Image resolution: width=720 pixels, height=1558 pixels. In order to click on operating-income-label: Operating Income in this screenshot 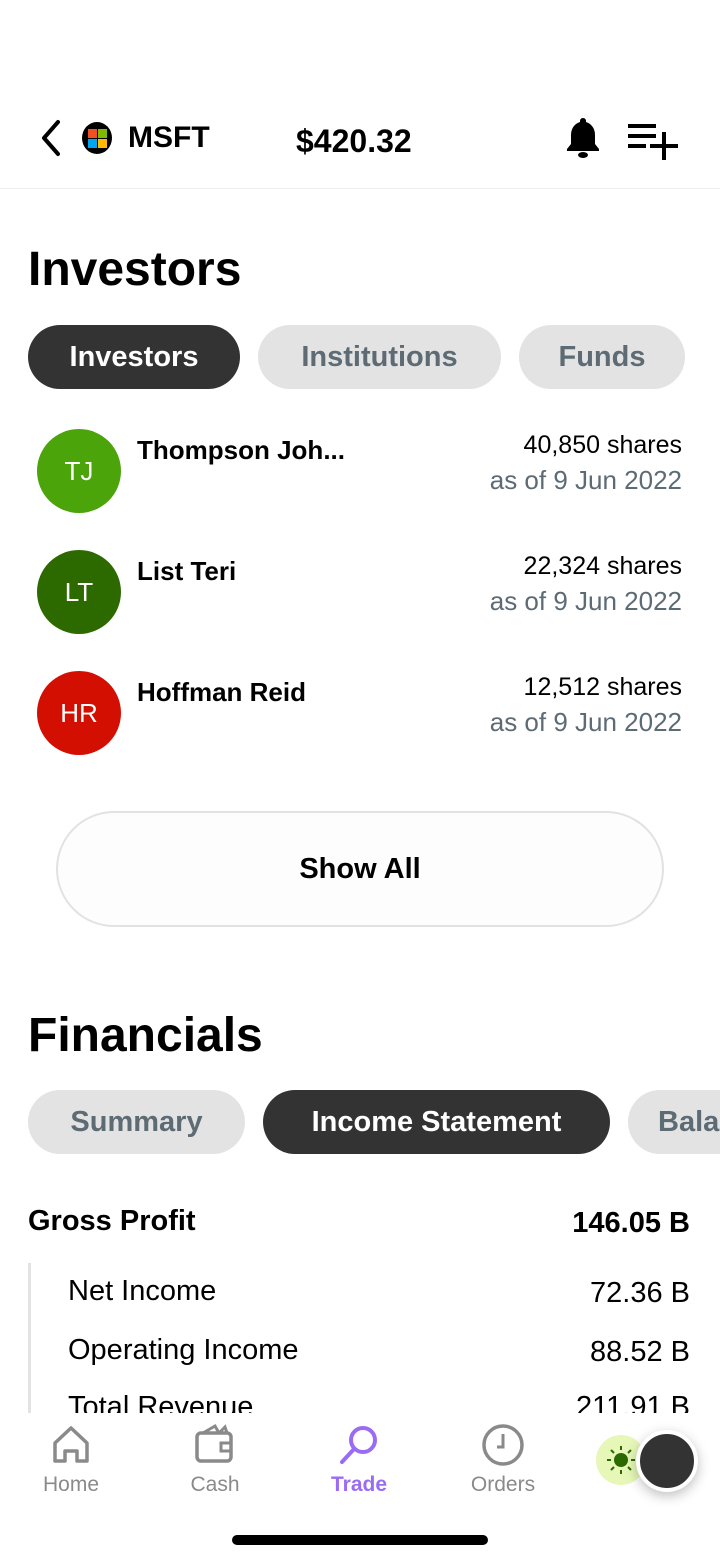, I will do `click(183, 1350)`.